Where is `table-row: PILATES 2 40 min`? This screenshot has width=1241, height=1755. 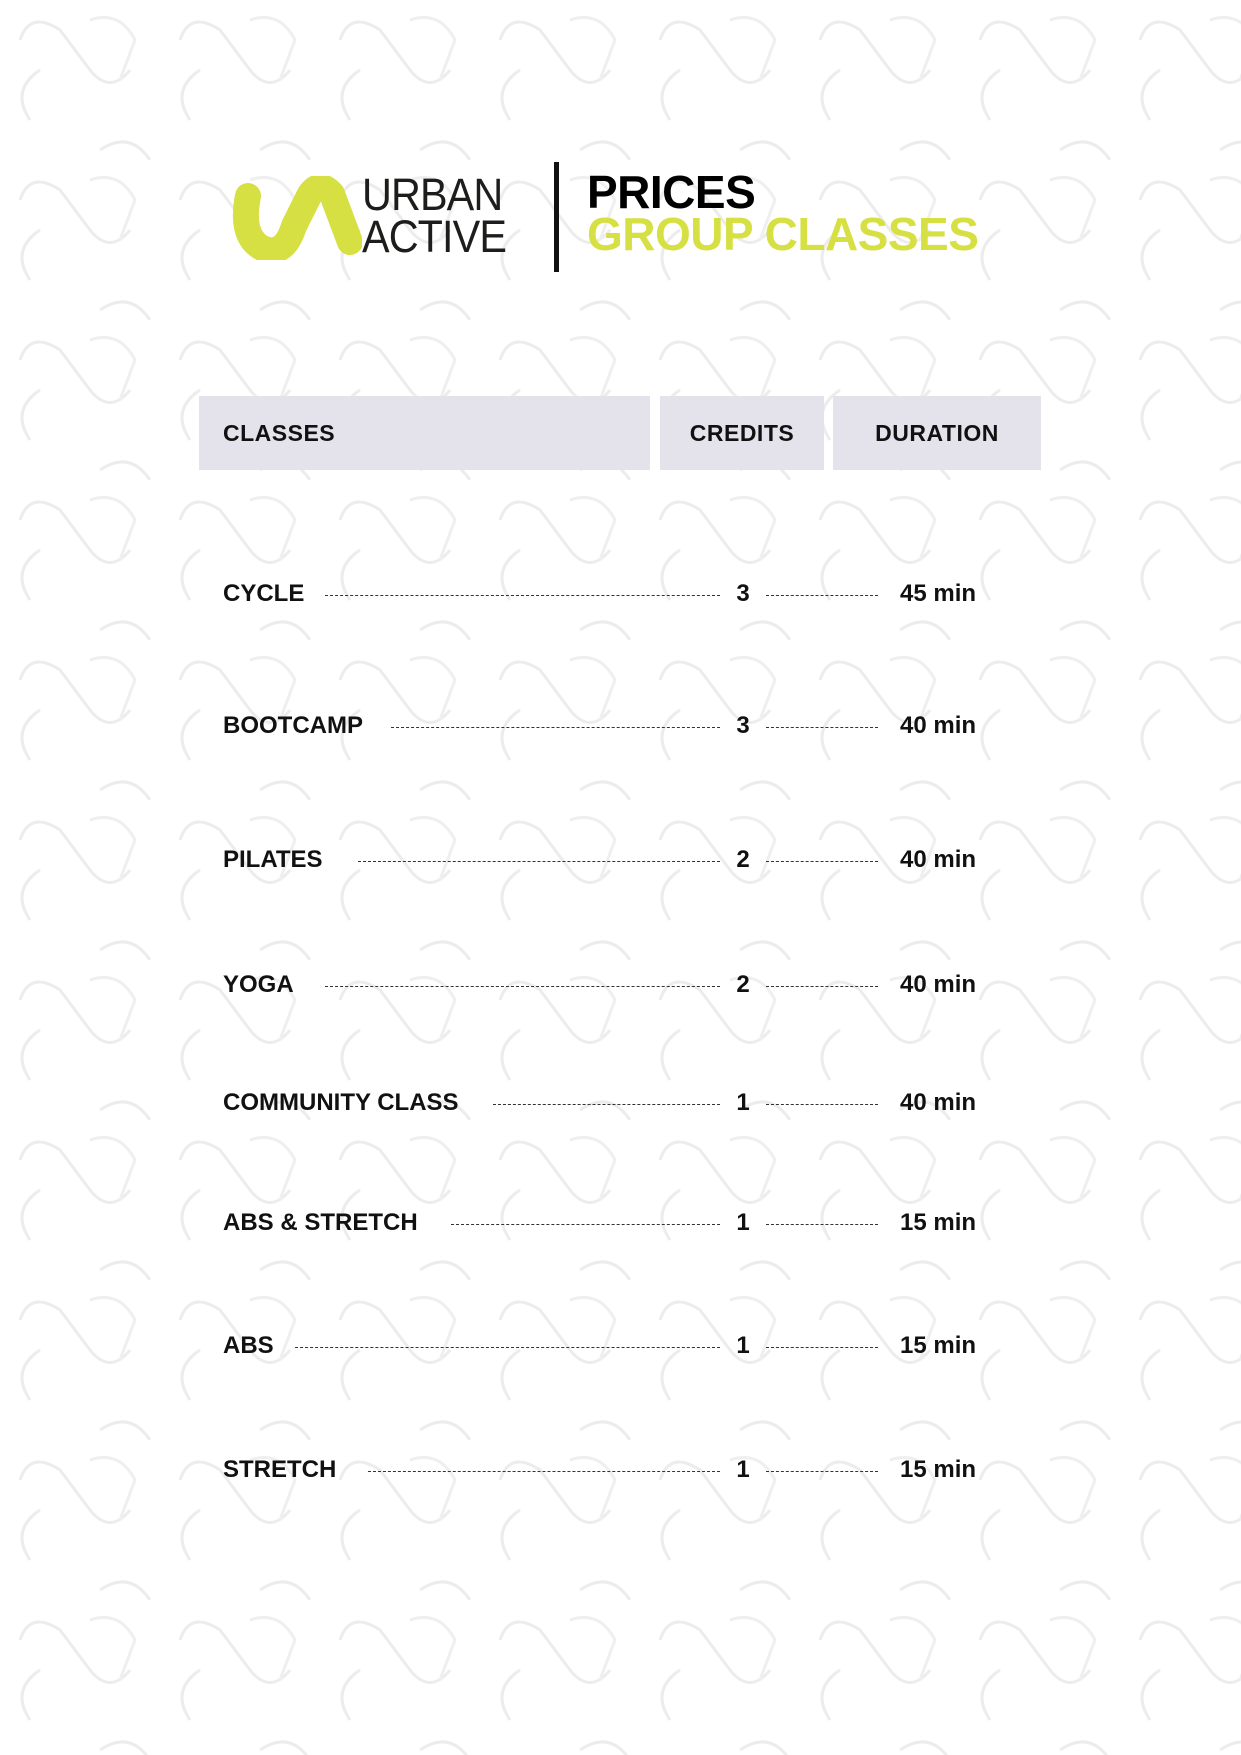 table-row: PILATES 2 40 min is located at coordinates (623, 861).